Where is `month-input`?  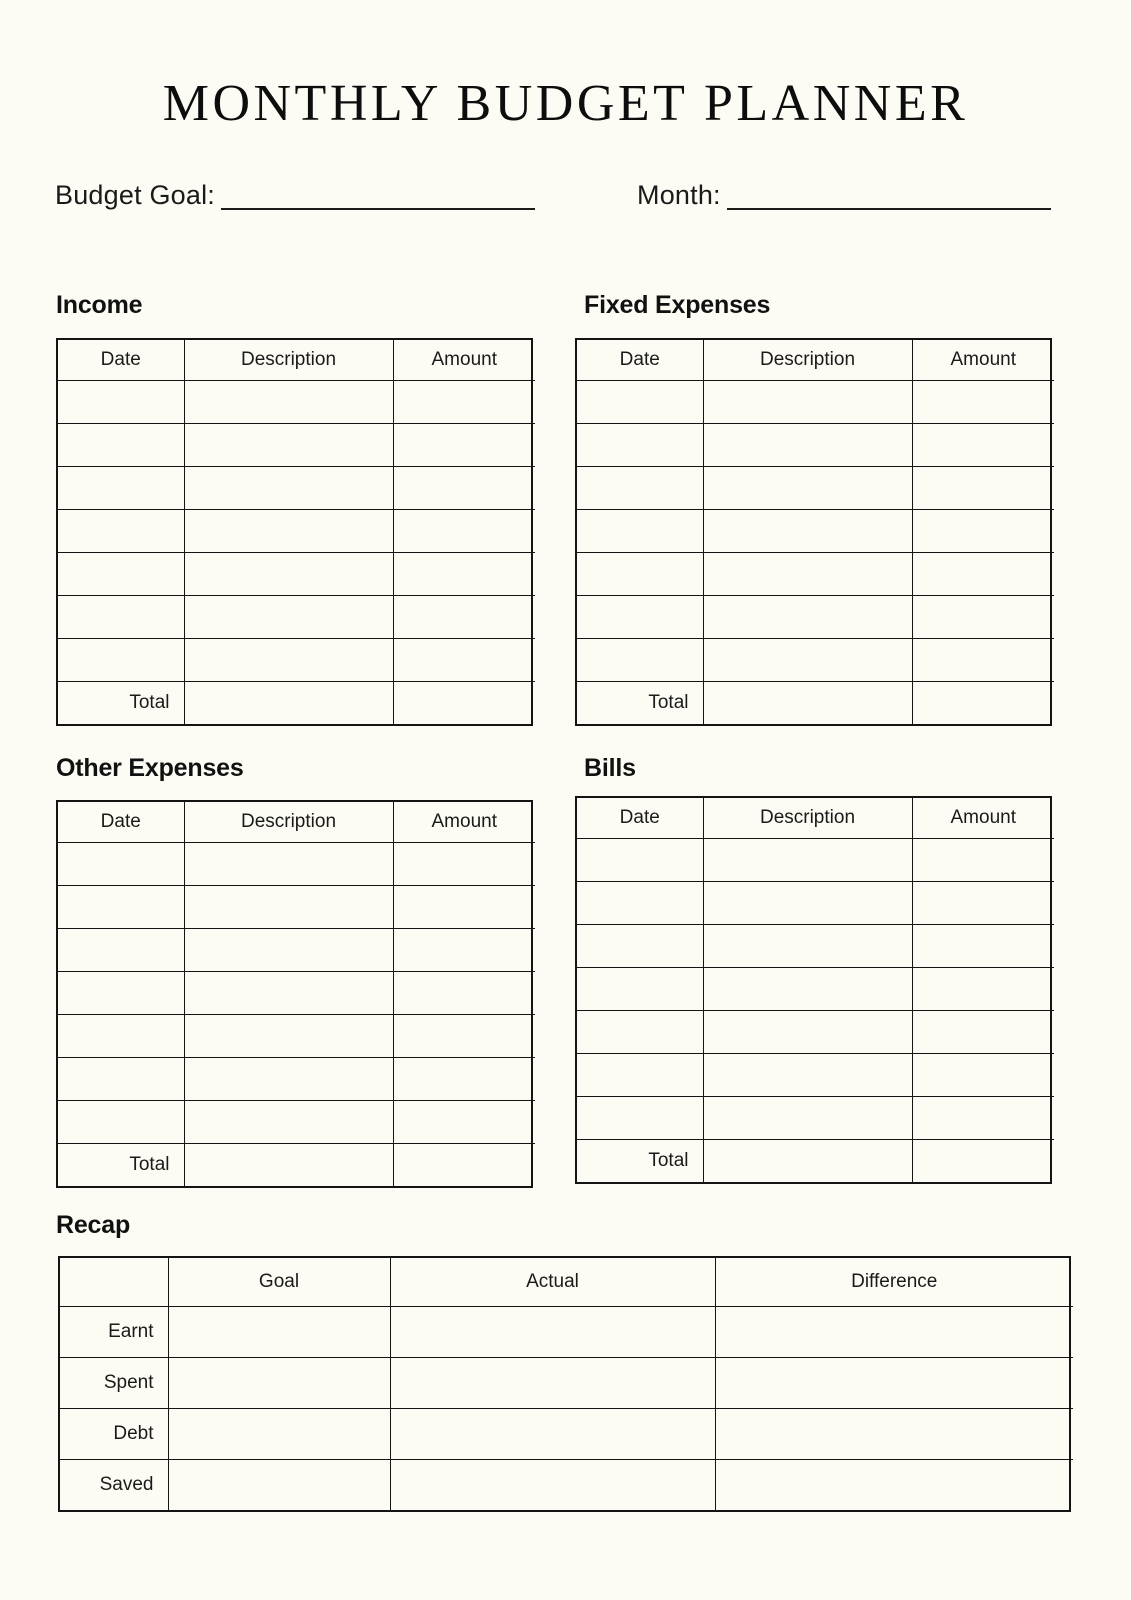
month-input is located at coordinates (888, 196).